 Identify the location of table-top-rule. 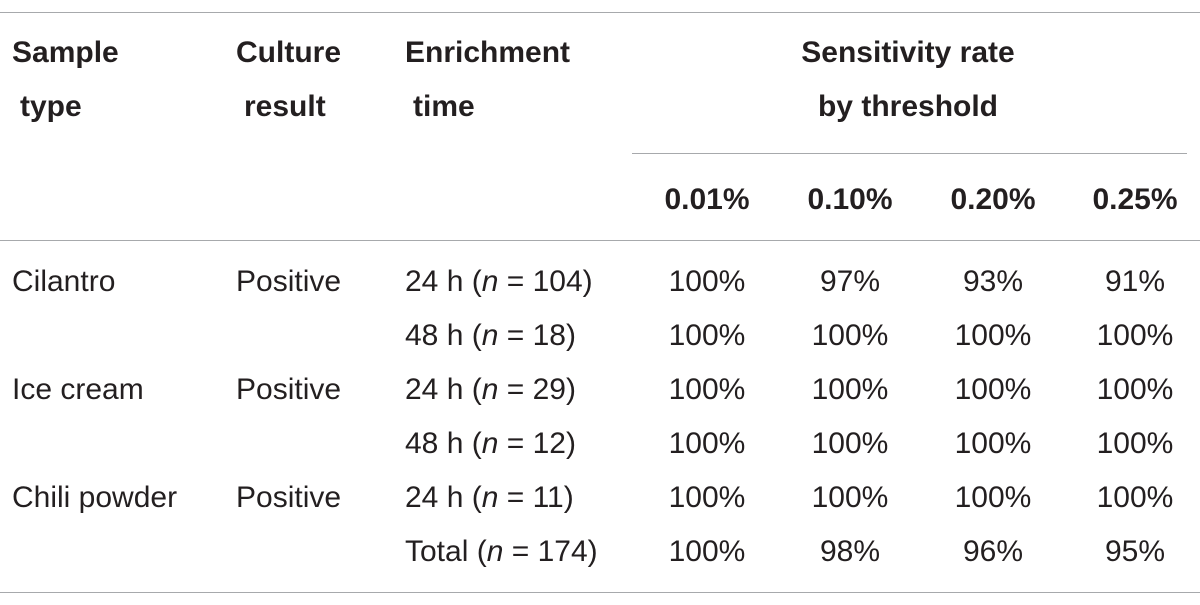
(600, 12).